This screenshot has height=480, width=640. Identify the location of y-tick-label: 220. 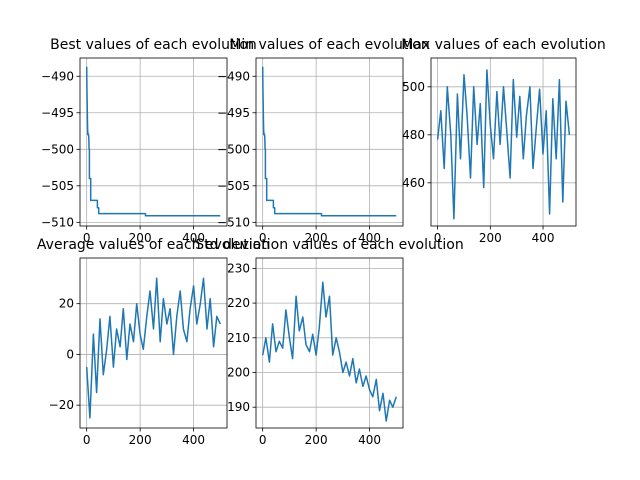
(238, 303).